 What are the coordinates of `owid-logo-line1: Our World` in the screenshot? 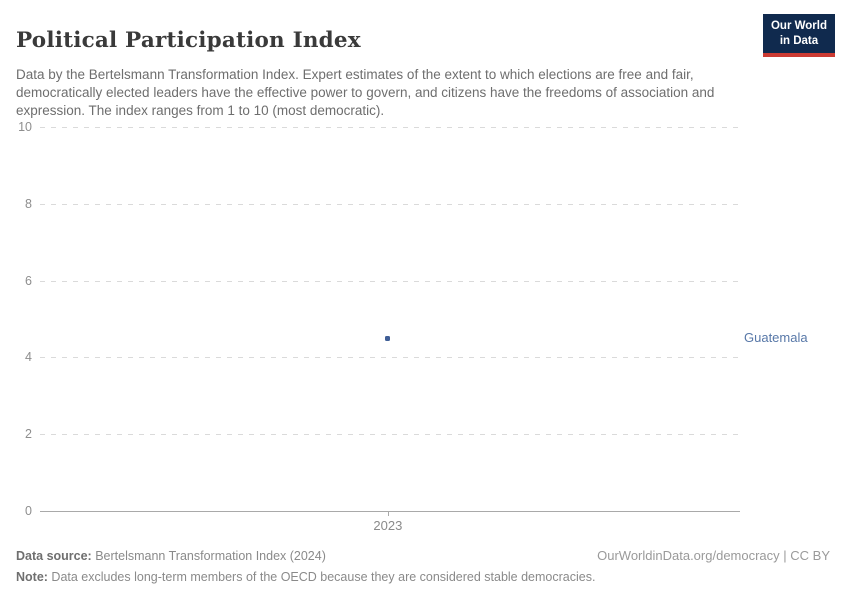 It's located at (798, 26).